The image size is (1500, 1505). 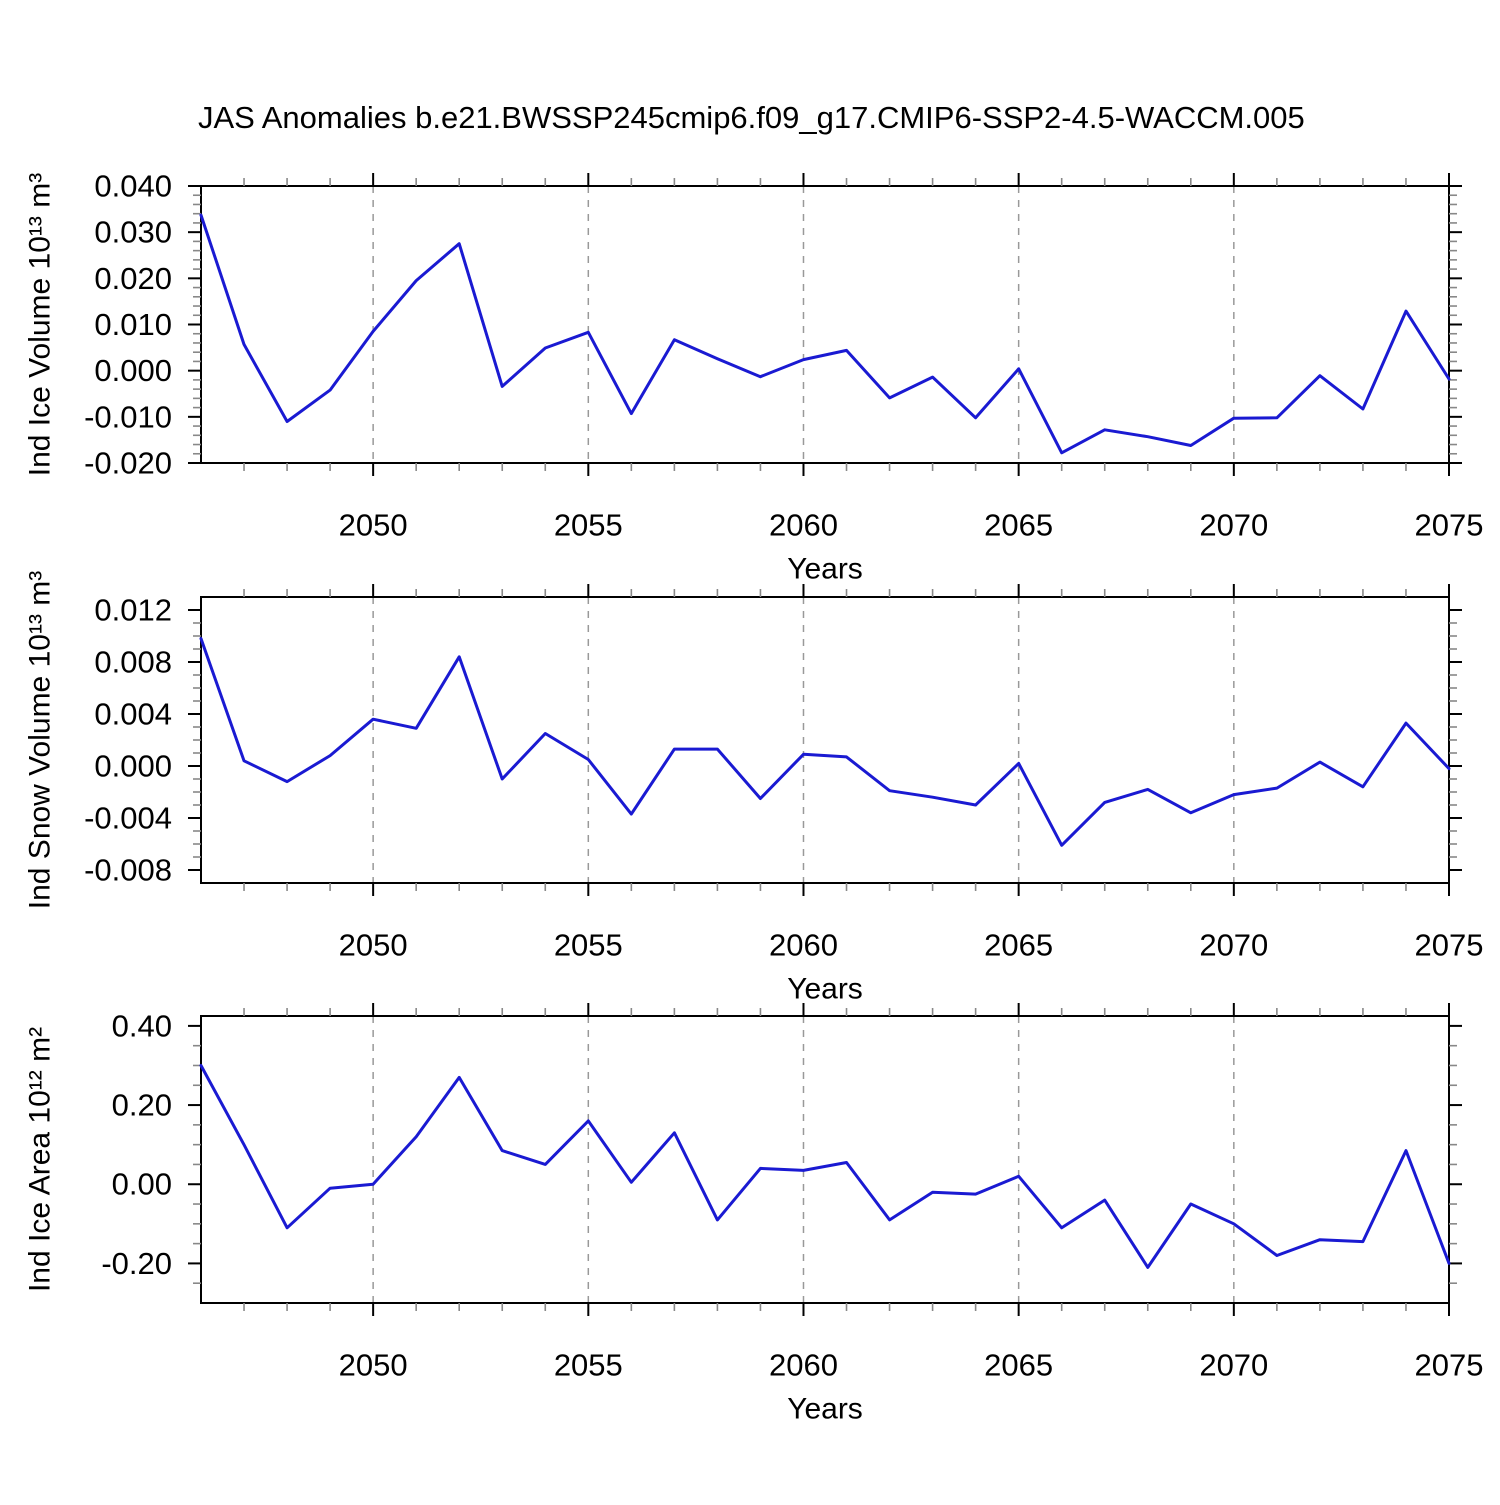 I want to click on y-tick-label: 0.020, so click(x=133, y=278).